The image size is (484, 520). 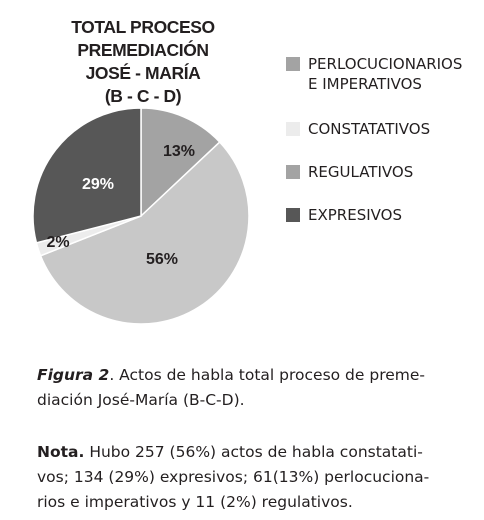 I want to click on pie-label-regulativos: 2%, so click(x=57, y=242).